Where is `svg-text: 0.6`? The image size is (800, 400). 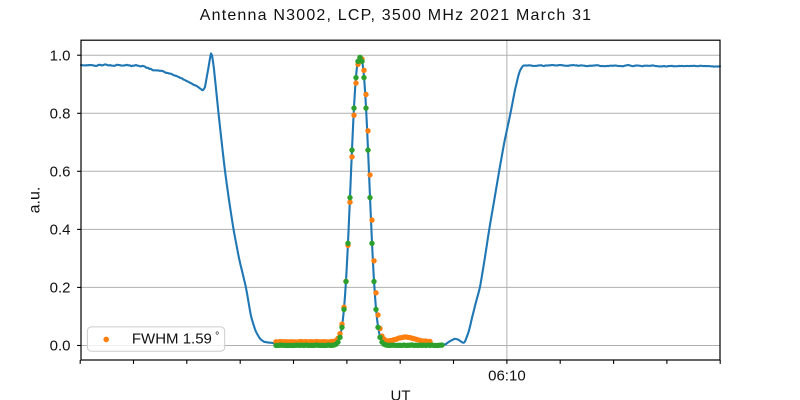 svg-text: 0.6 is located at coordinates (60, 172).